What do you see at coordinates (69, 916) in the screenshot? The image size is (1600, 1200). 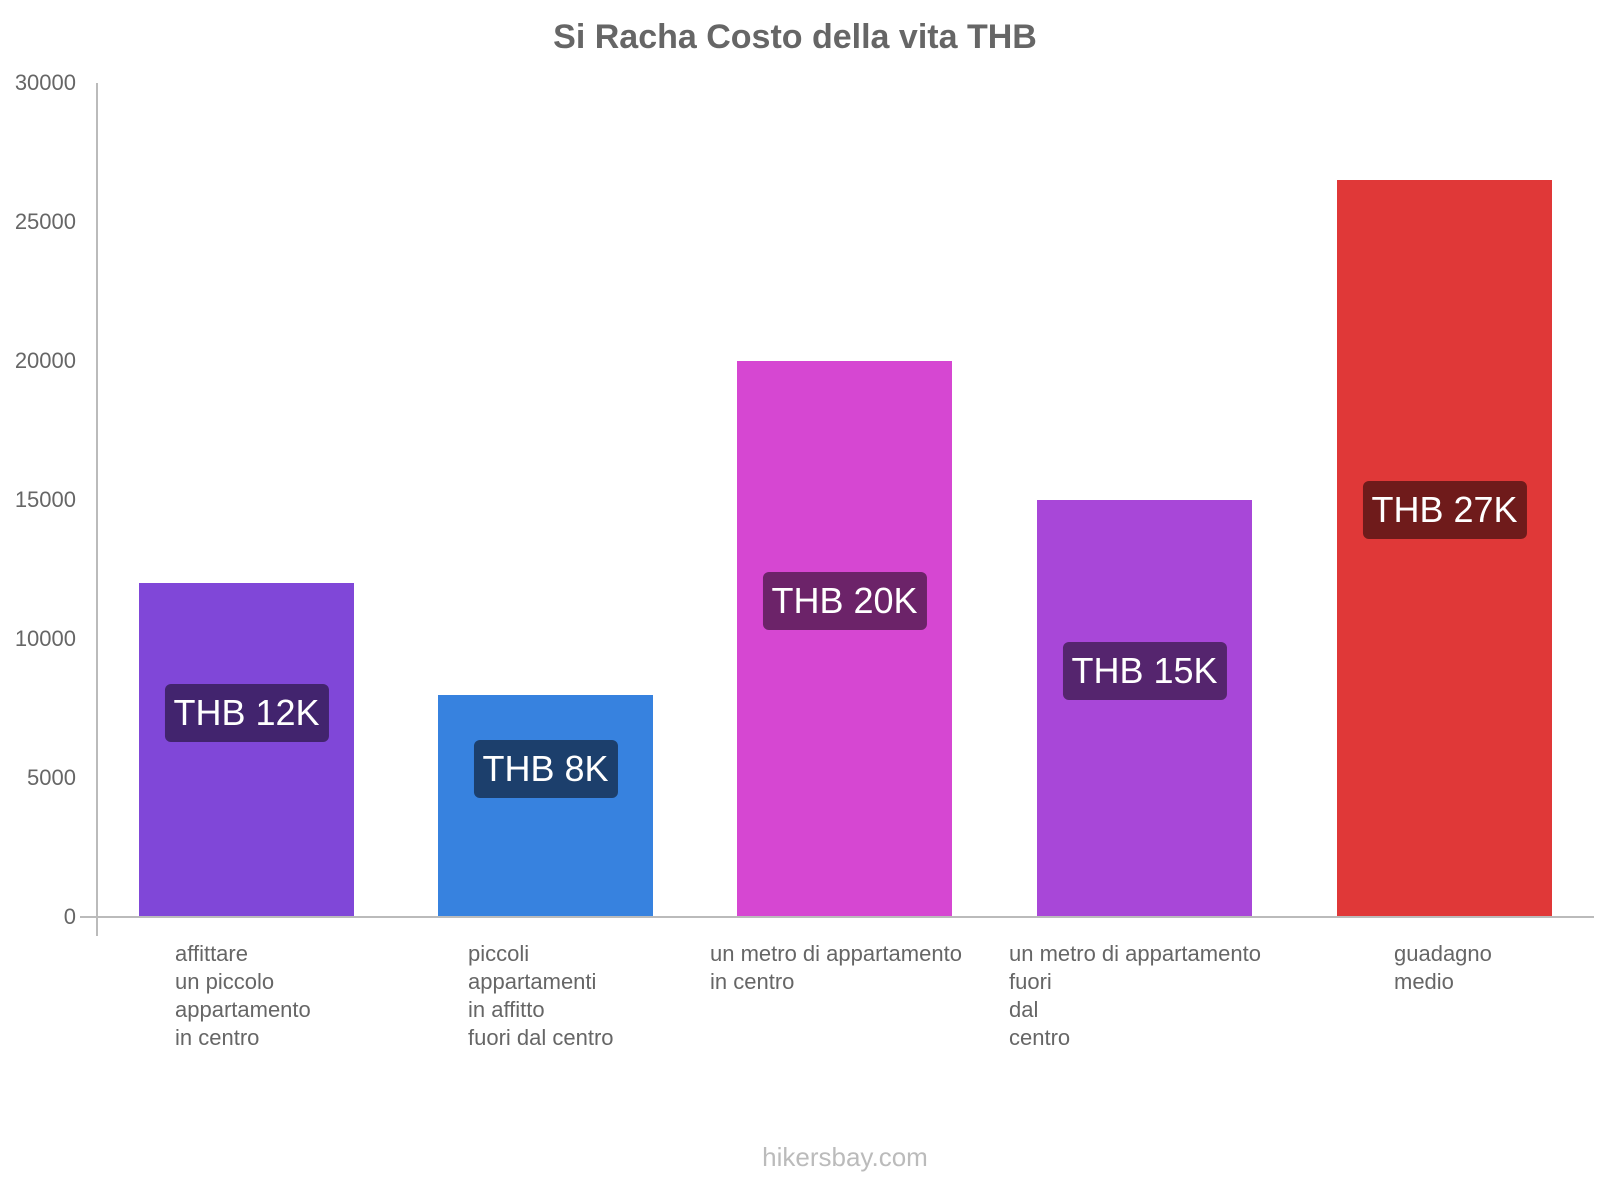 I see `y-tick: 0` at bounding box center [69, 916].